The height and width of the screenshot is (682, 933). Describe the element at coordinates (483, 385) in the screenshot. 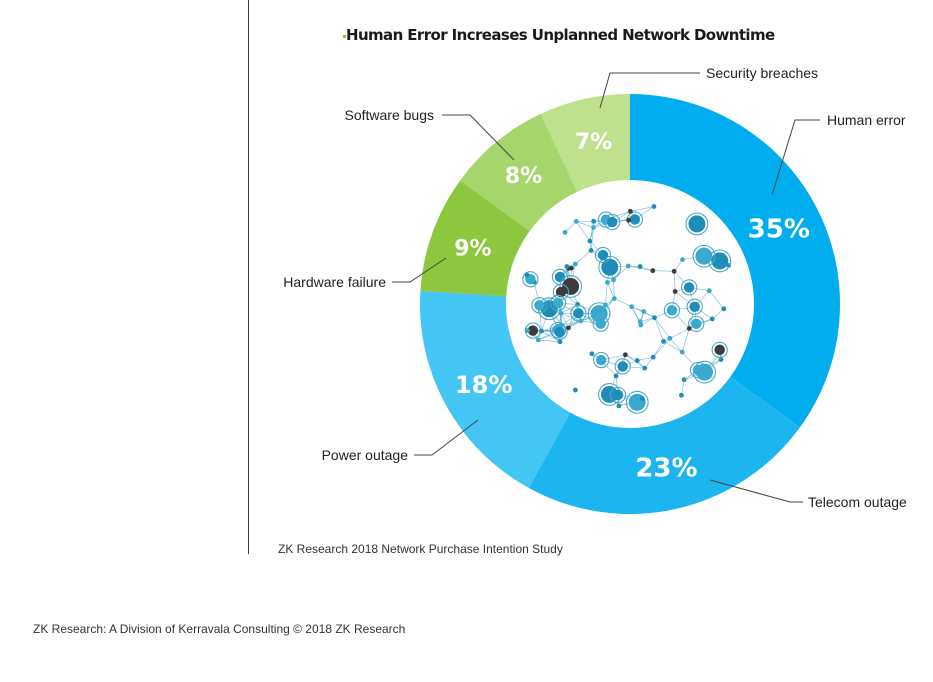

I see `slice-value-power-outage: 18%` at that location.